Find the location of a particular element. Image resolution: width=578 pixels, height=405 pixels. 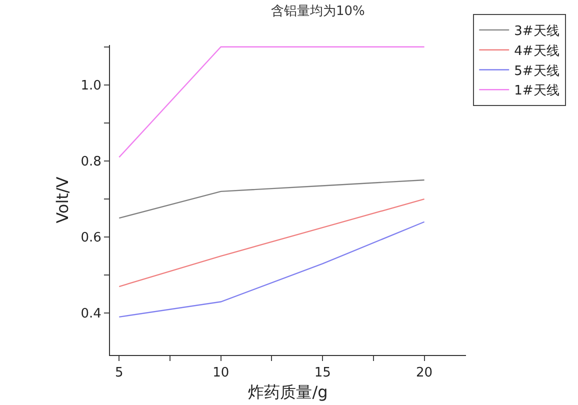

y-tick-label: 0.4 is located at coordinates (91, 314).